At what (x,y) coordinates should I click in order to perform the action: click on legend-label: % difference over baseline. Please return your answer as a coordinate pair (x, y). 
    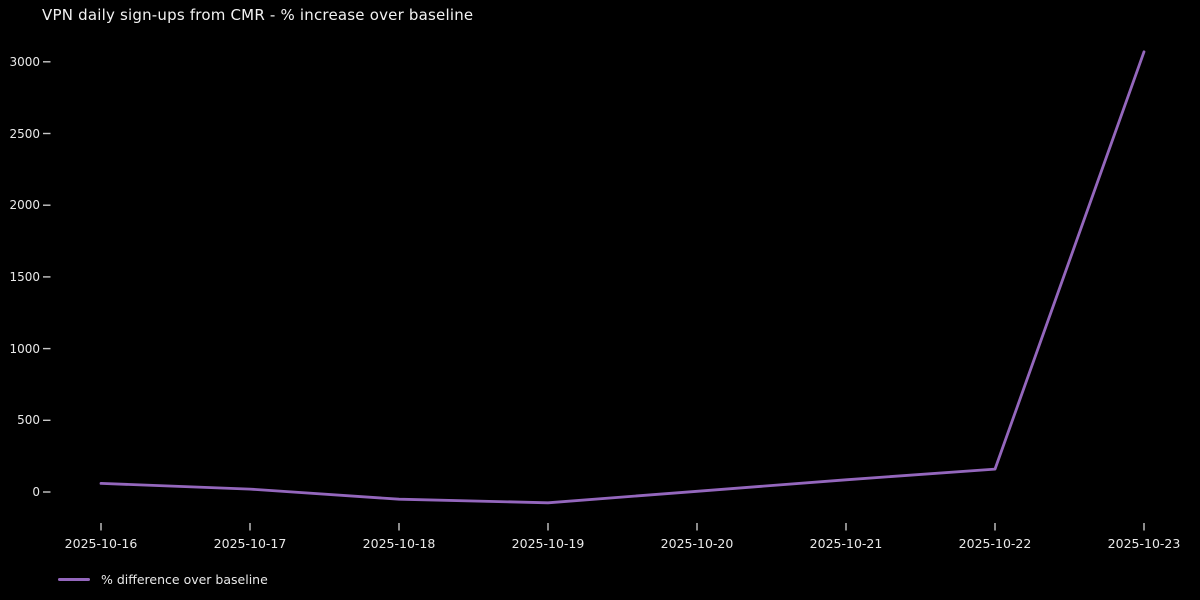
    Looking at the image, I should click on (184, 579).